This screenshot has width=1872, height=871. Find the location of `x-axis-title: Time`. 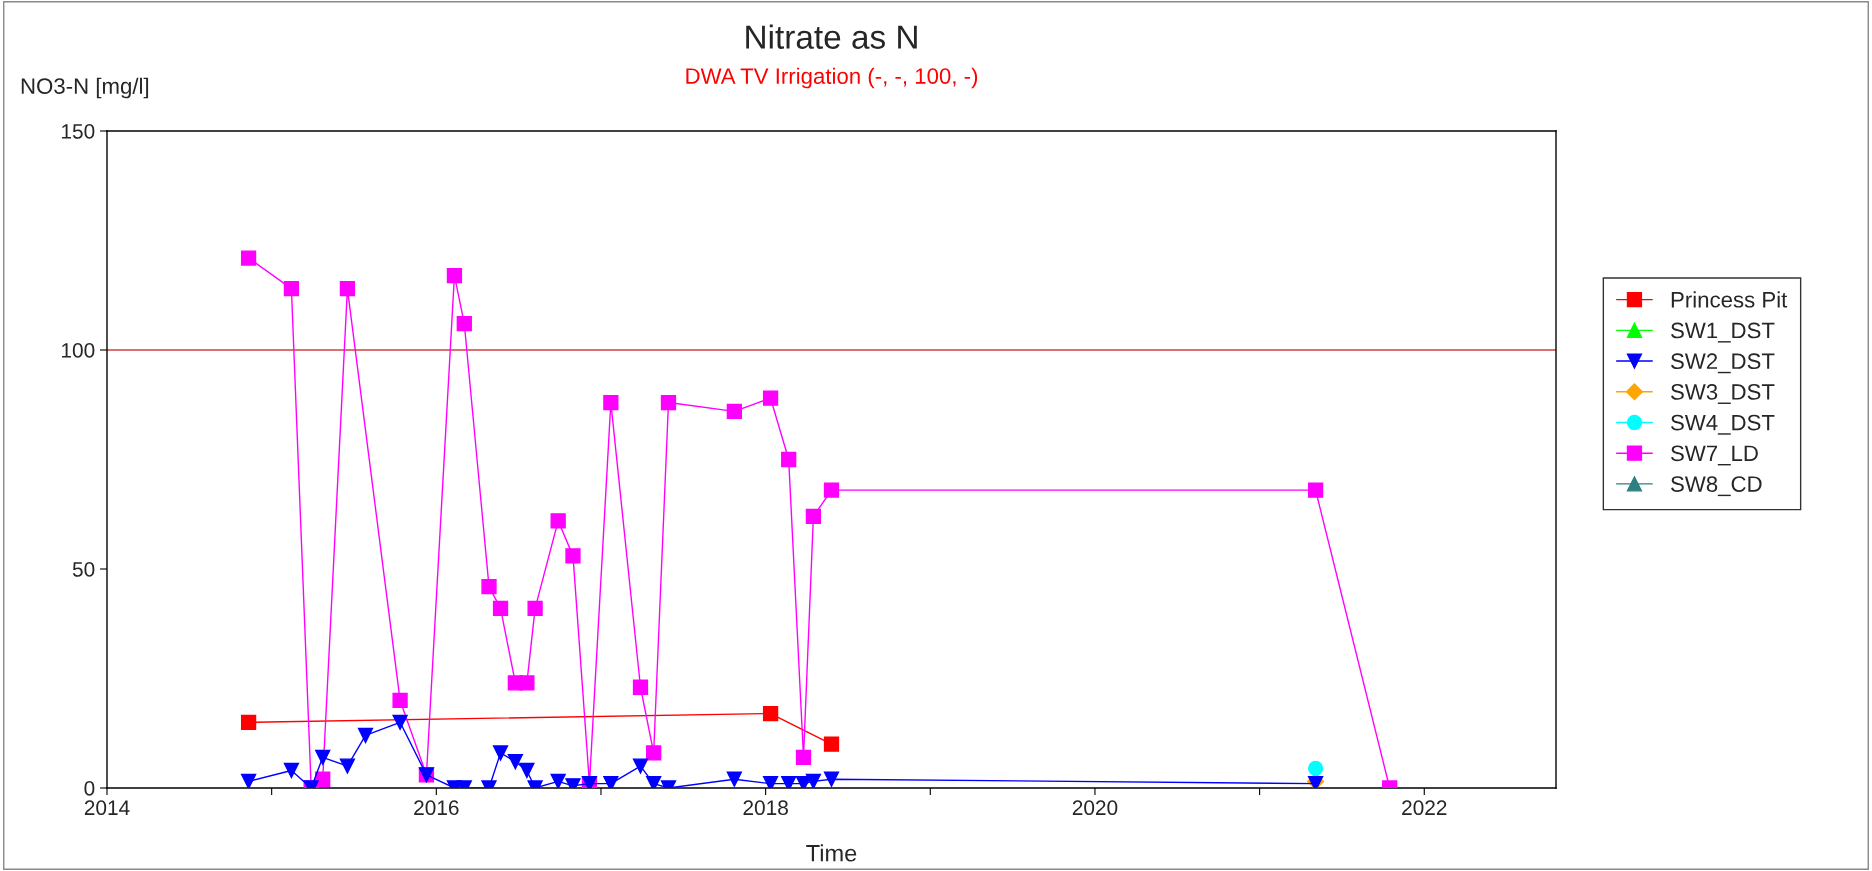

x-axis-title: Time is located at coordinates (831, 853).